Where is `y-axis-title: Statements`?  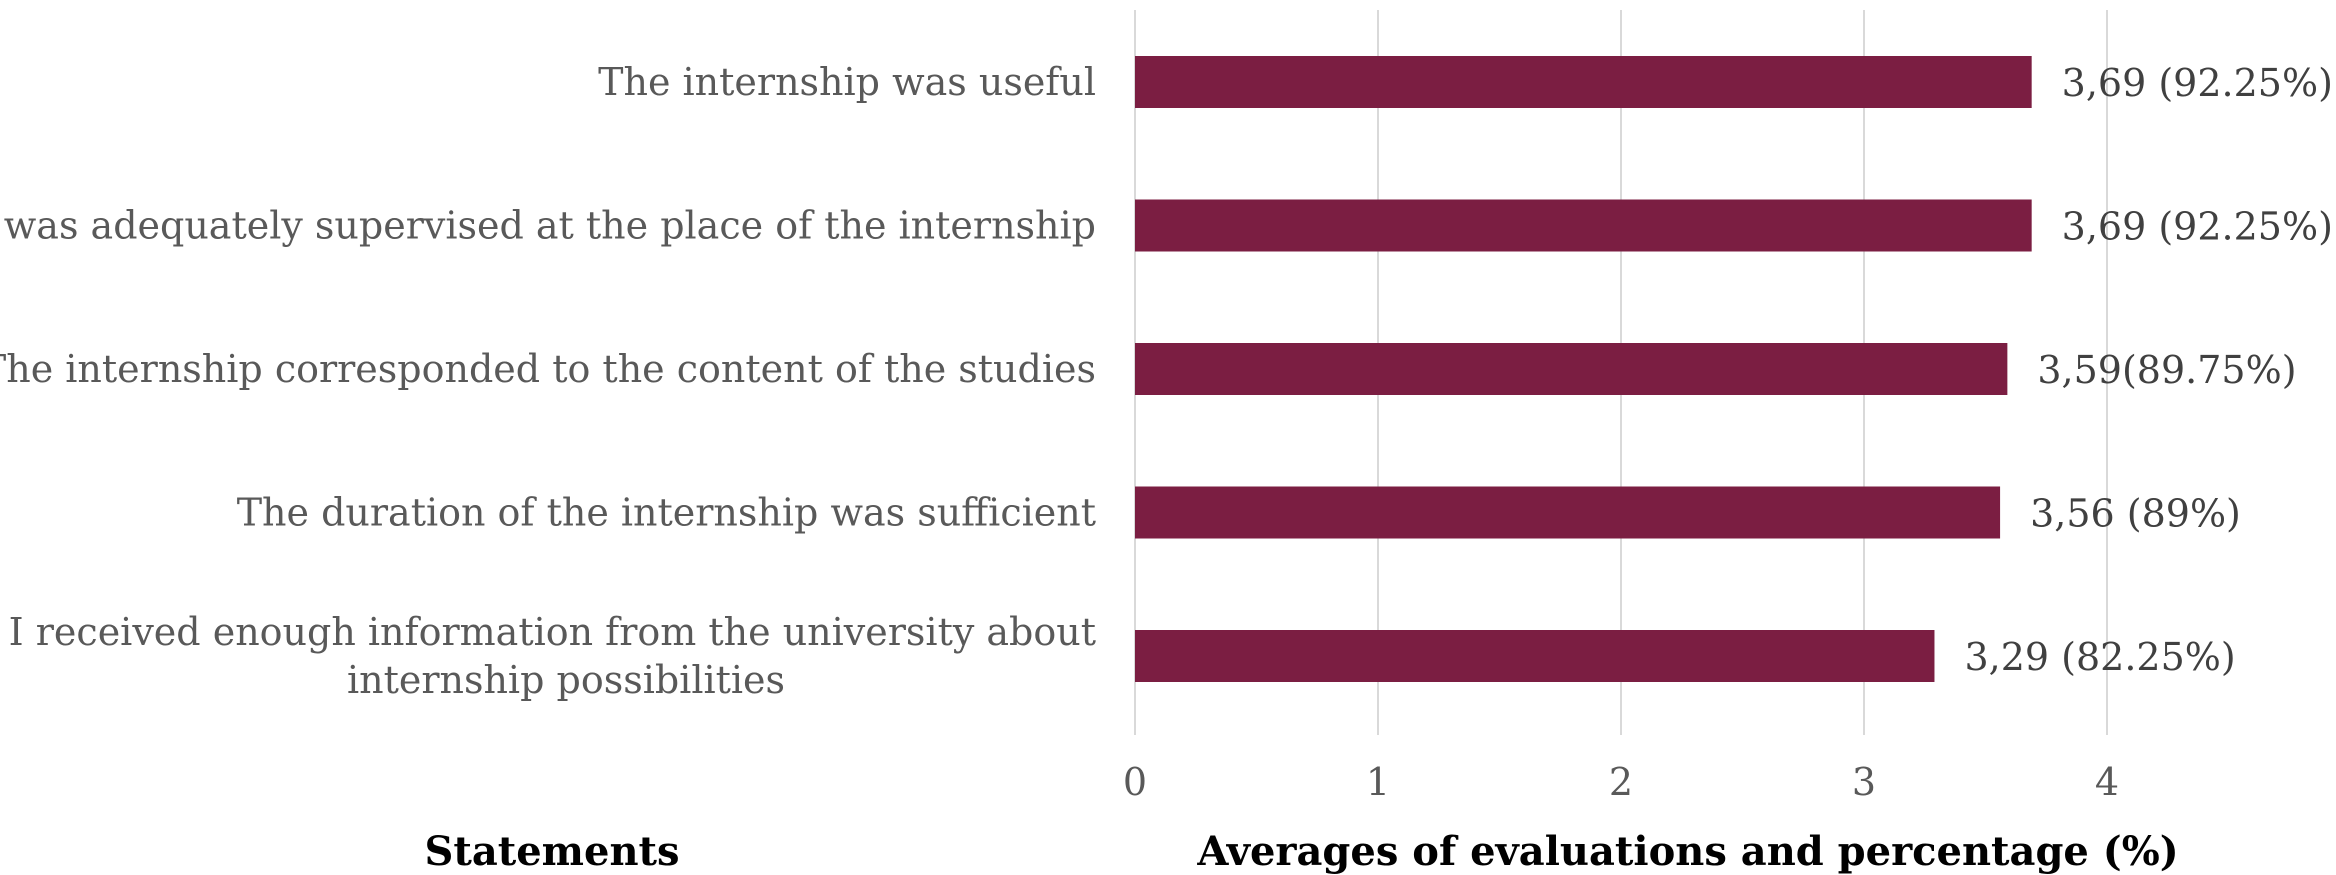 y-axis-title: Statements is located at coordinates (551, 851).